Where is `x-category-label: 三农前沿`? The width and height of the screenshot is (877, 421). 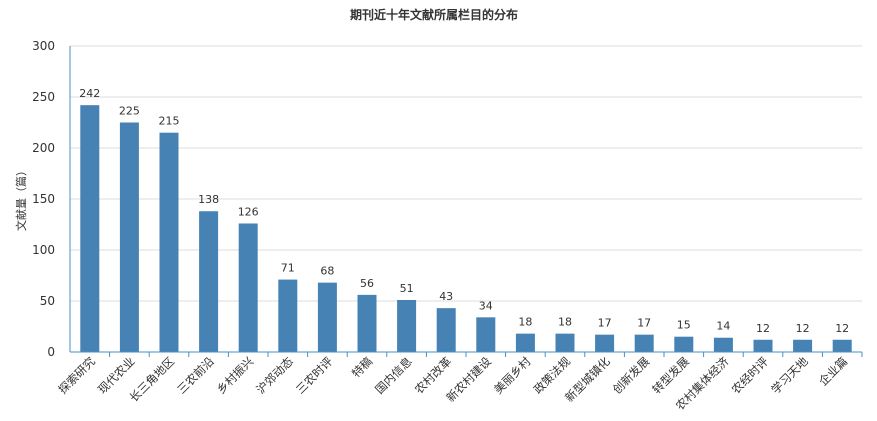
x-category-label: 三农前沿 is located at coordinates (195, 375).